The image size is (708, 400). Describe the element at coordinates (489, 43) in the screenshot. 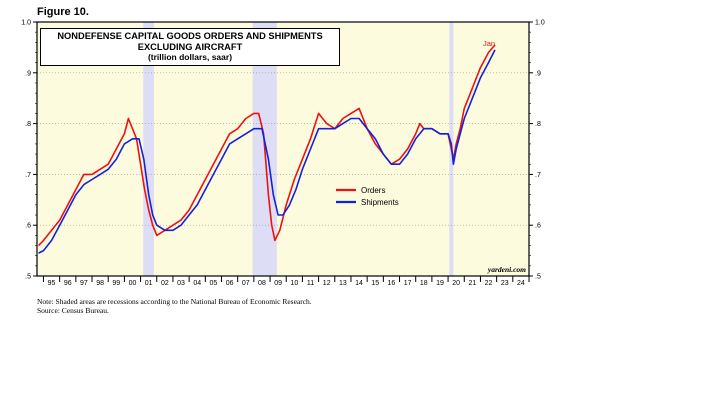

I see `jan-annotation: Jan` at that location.